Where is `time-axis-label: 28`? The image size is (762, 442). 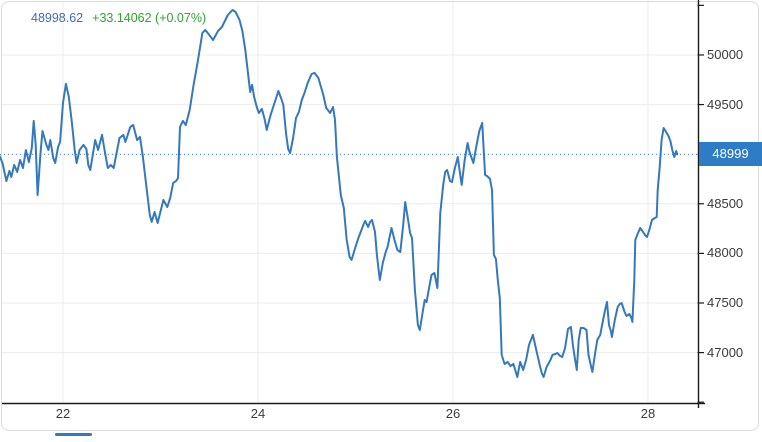 time-axis-label: 28 is located at coordinates (648, 413).